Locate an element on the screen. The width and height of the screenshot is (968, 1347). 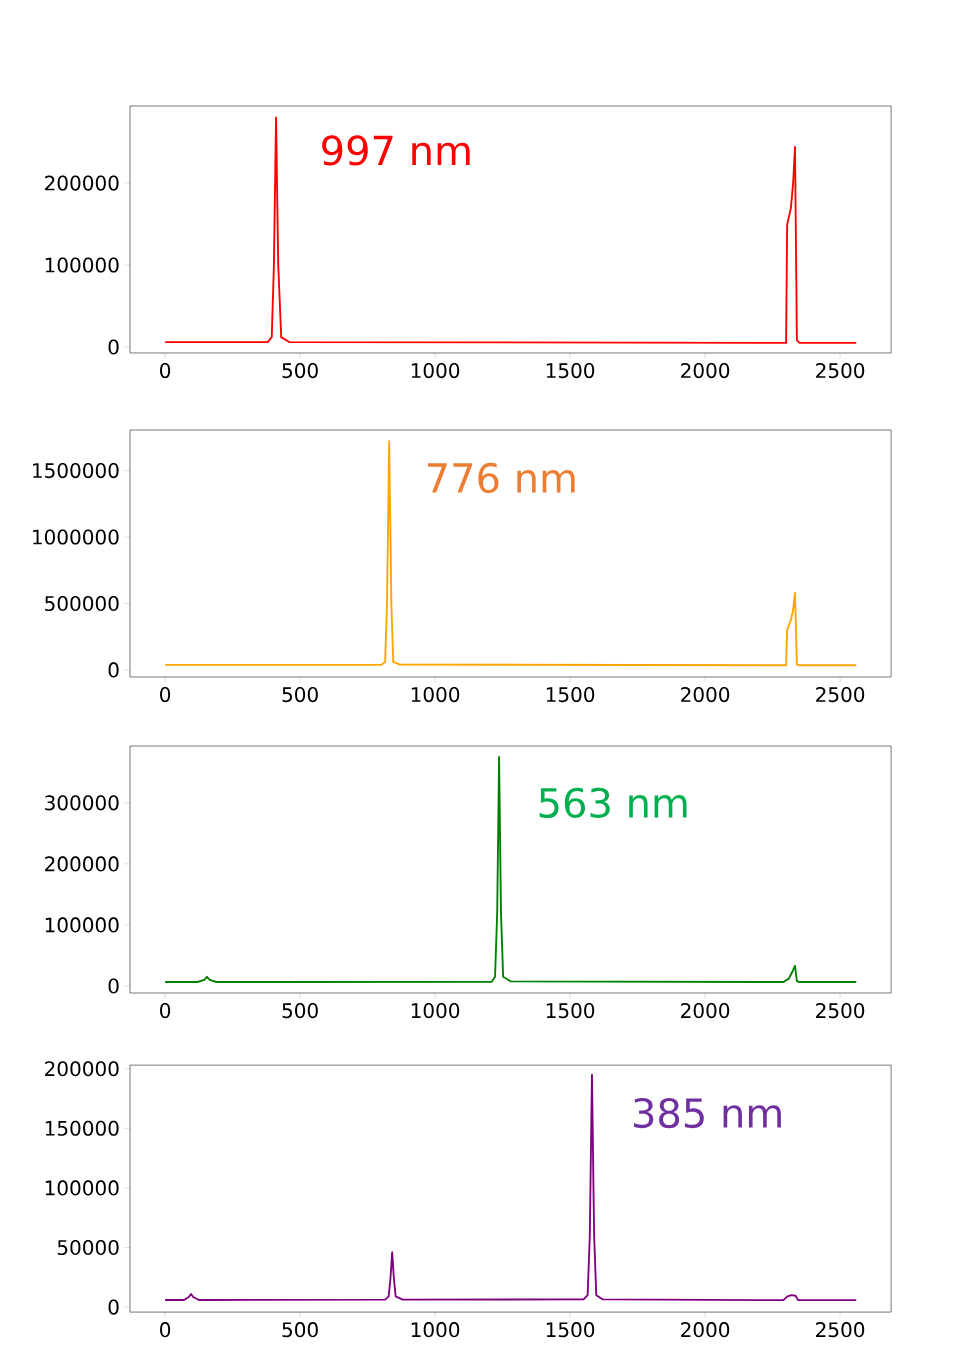
y-tick-label: 1500000 is located at coordinates (76, 471).